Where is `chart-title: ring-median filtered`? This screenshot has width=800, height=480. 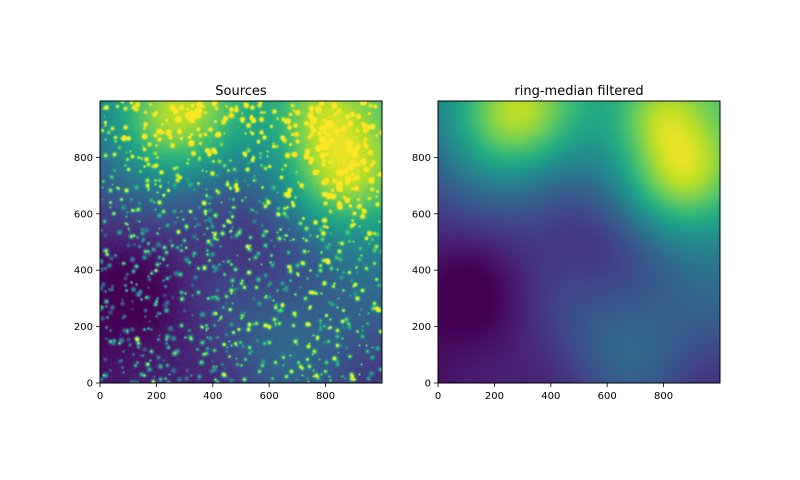 chart-title: ring-median filtered is located at coordinates (578, 91).